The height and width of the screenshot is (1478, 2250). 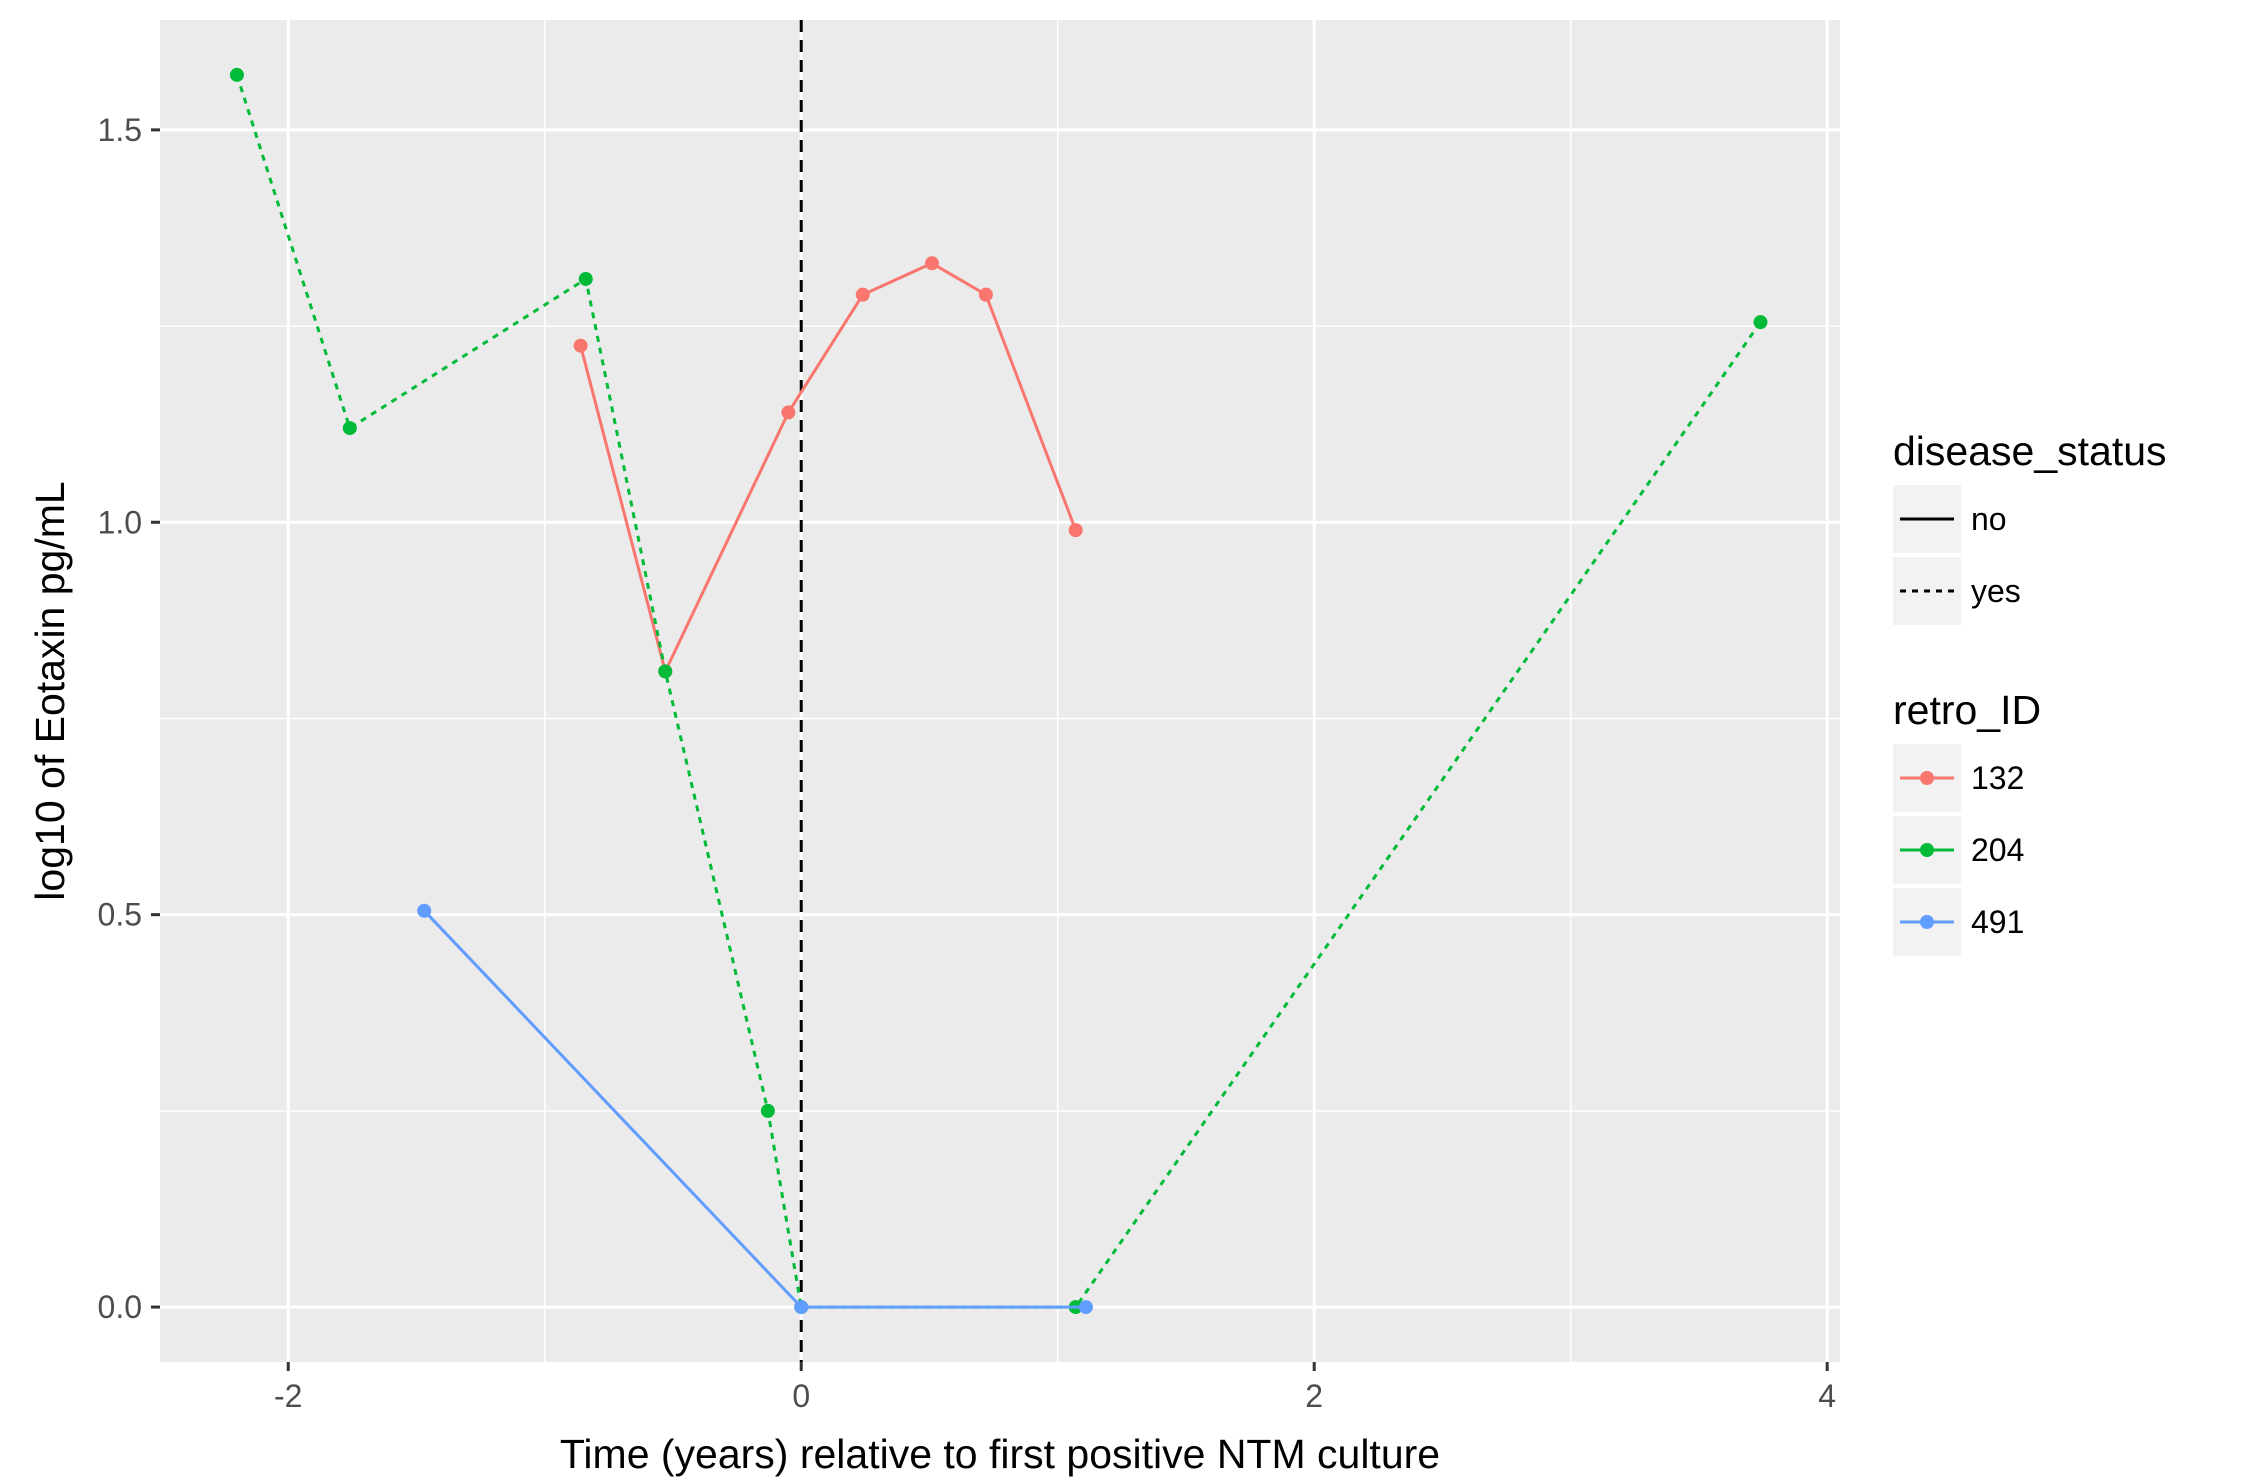 I want to click on legend-title: retro_ID, so click(x=1967, y=710).